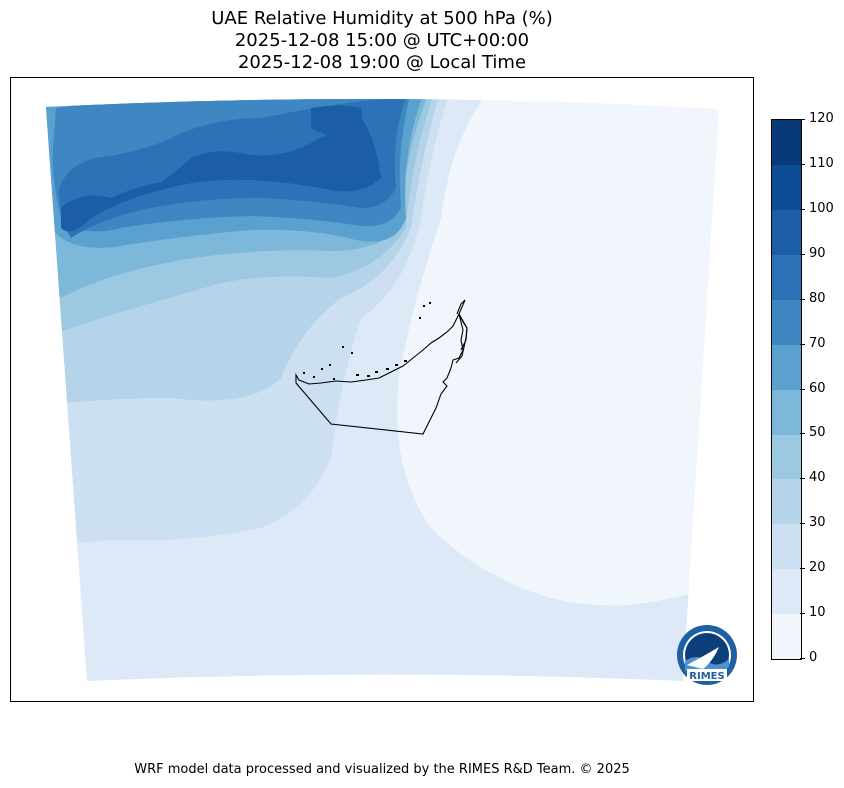  Describe the element at coordinates (813, 657) in the screenshot. I see `colorbar-tick-label: 0` at that location.